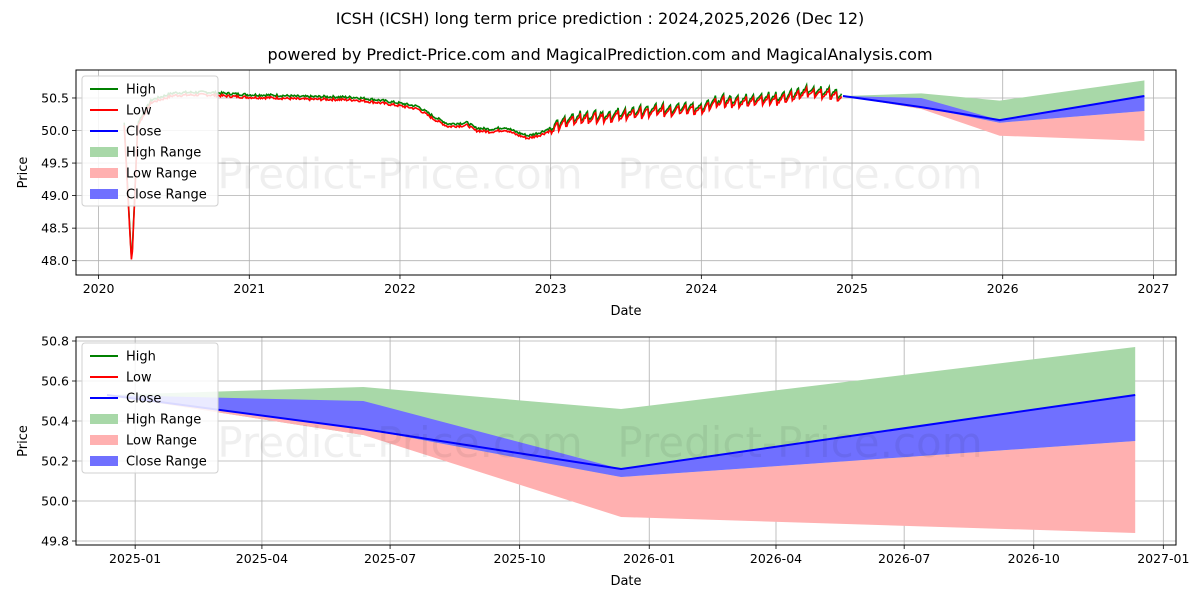 This screenshot has height=600, width=1200. Describe the element at coordinates (55, 260) in the screenshot. I see `y-tick-label: 48.0` at that location.